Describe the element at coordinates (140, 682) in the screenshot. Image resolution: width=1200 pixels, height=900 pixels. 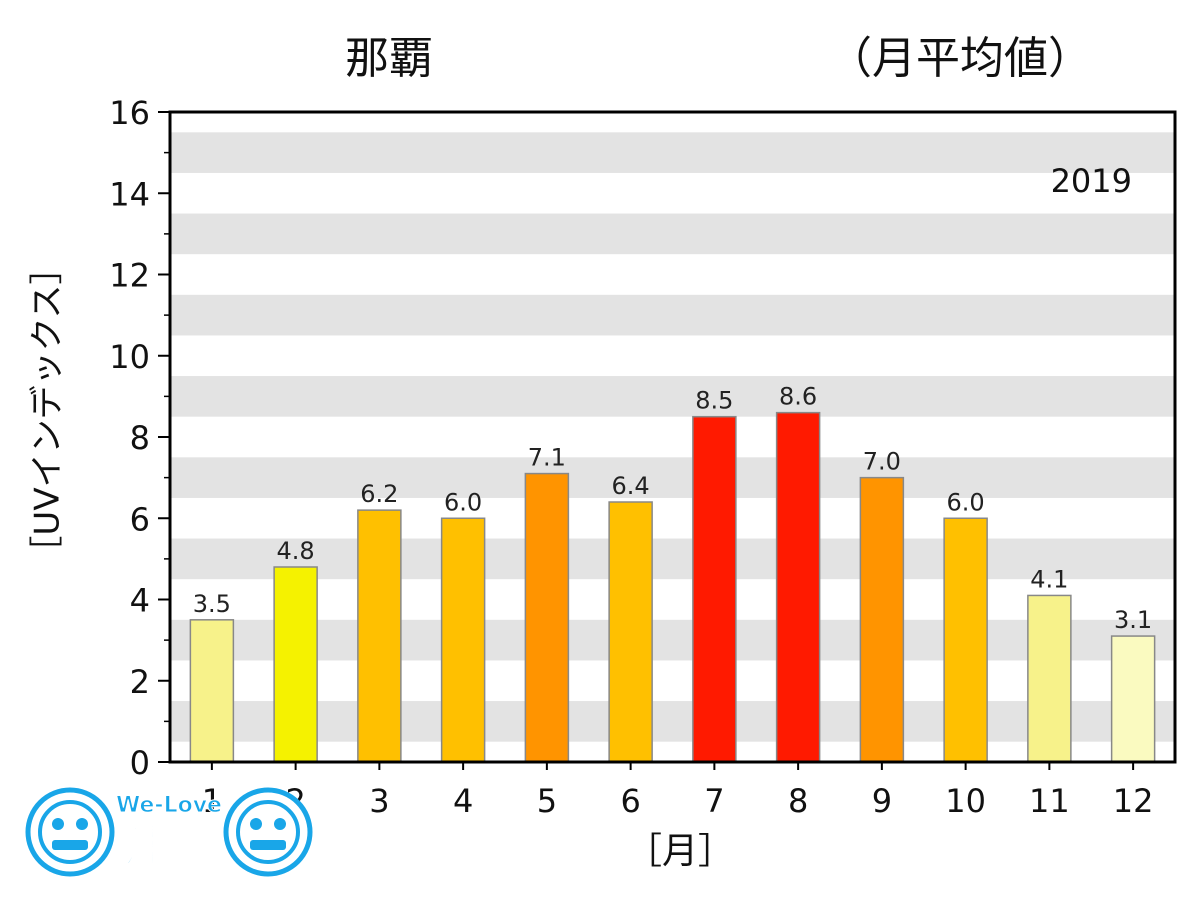
I see `y-tick-label: 2` at that location.